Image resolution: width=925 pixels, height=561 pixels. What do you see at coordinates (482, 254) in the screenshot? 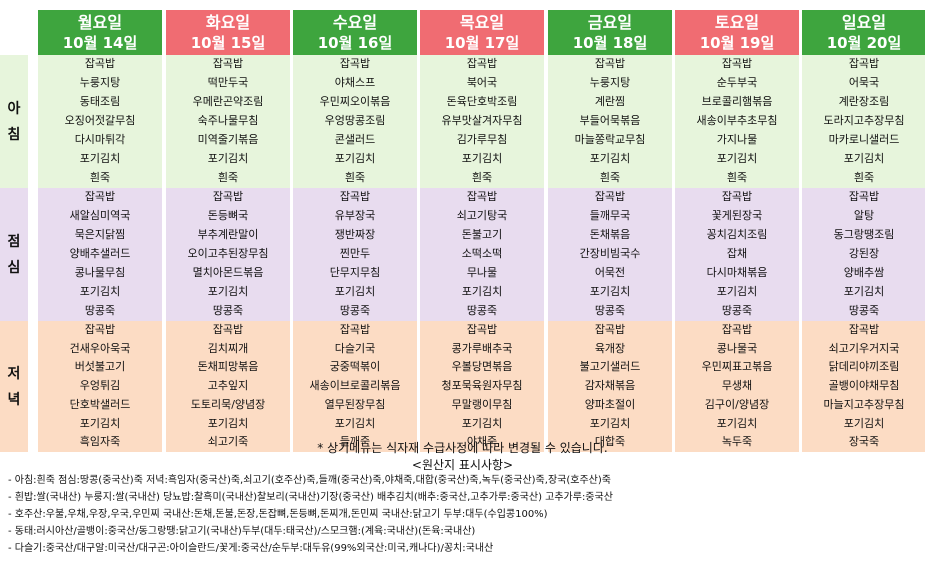
I see `lunch-cell: 잡곡밥 쇠고기탕국 돈불고기 소떡소떡 무나물 포기김치 땅콩죽` at bounding box center [482, 254].